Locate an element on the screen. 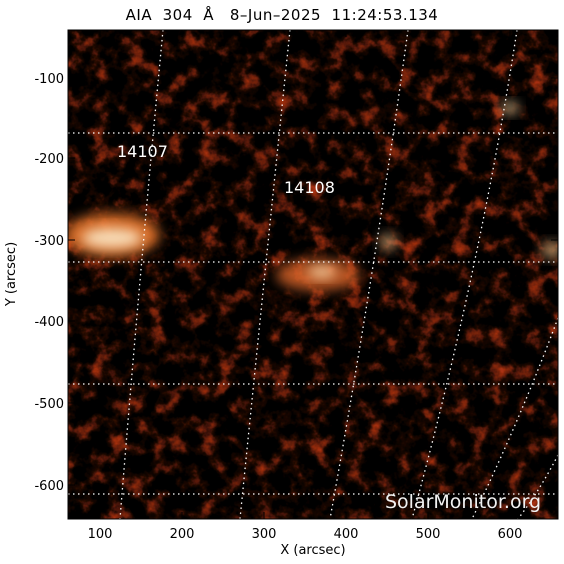 This screenshot has height=564, width=564. x-axis-label: X (arcsec) is located at coordinates (312, 550).